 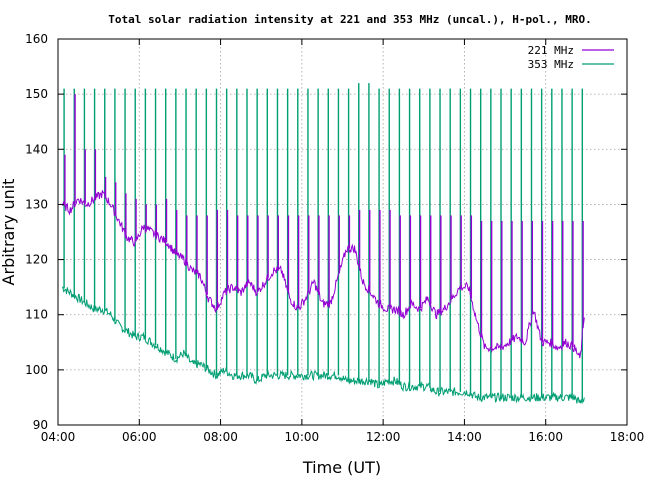 What do you see at coordinates (36, 204) in the screenshot?
I see `y-tick-label: 130` at bounding box center [36, 204].